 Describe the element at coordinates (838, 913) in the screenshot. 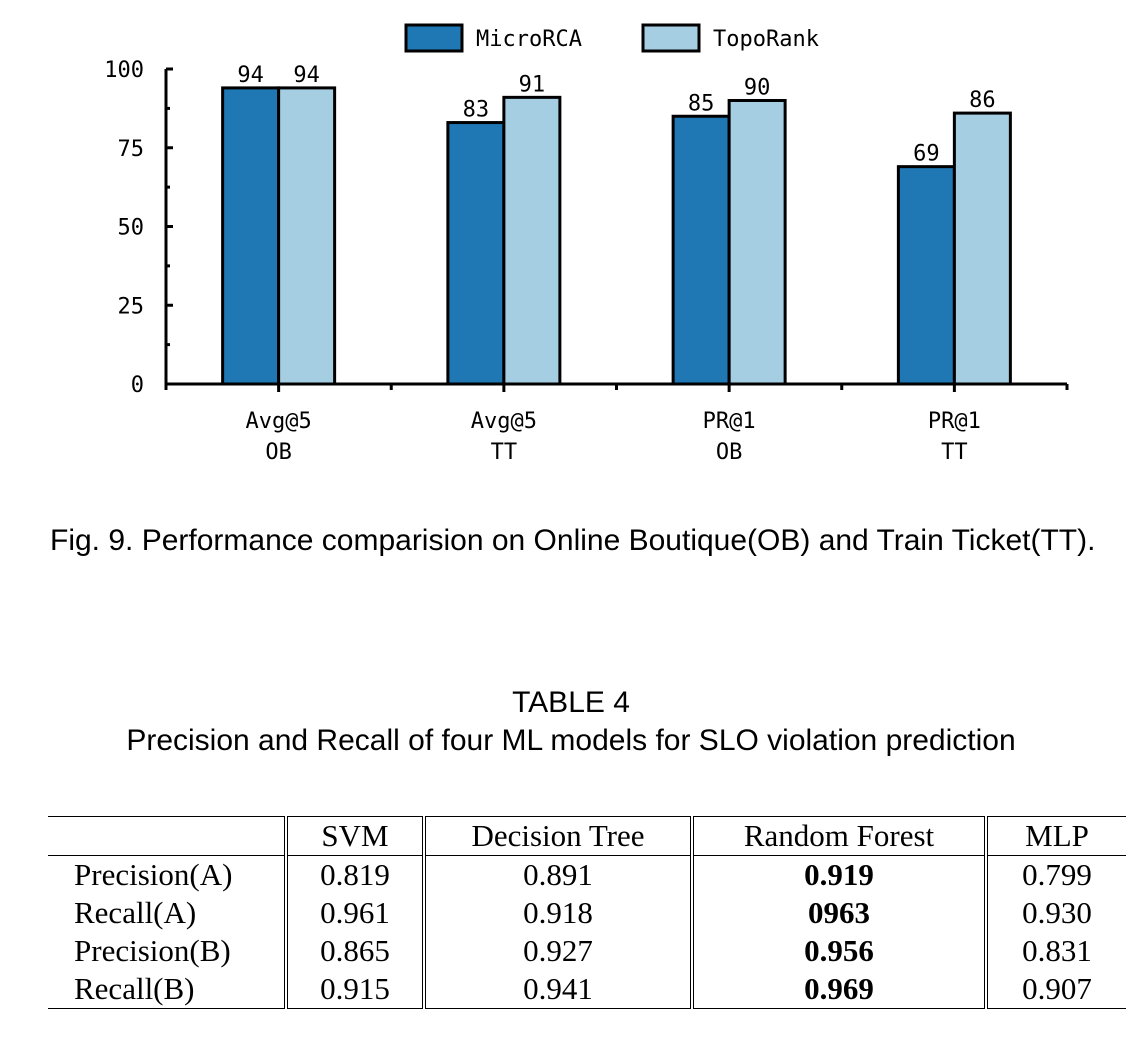

I see `cell-random-forest: 0963` at that location.